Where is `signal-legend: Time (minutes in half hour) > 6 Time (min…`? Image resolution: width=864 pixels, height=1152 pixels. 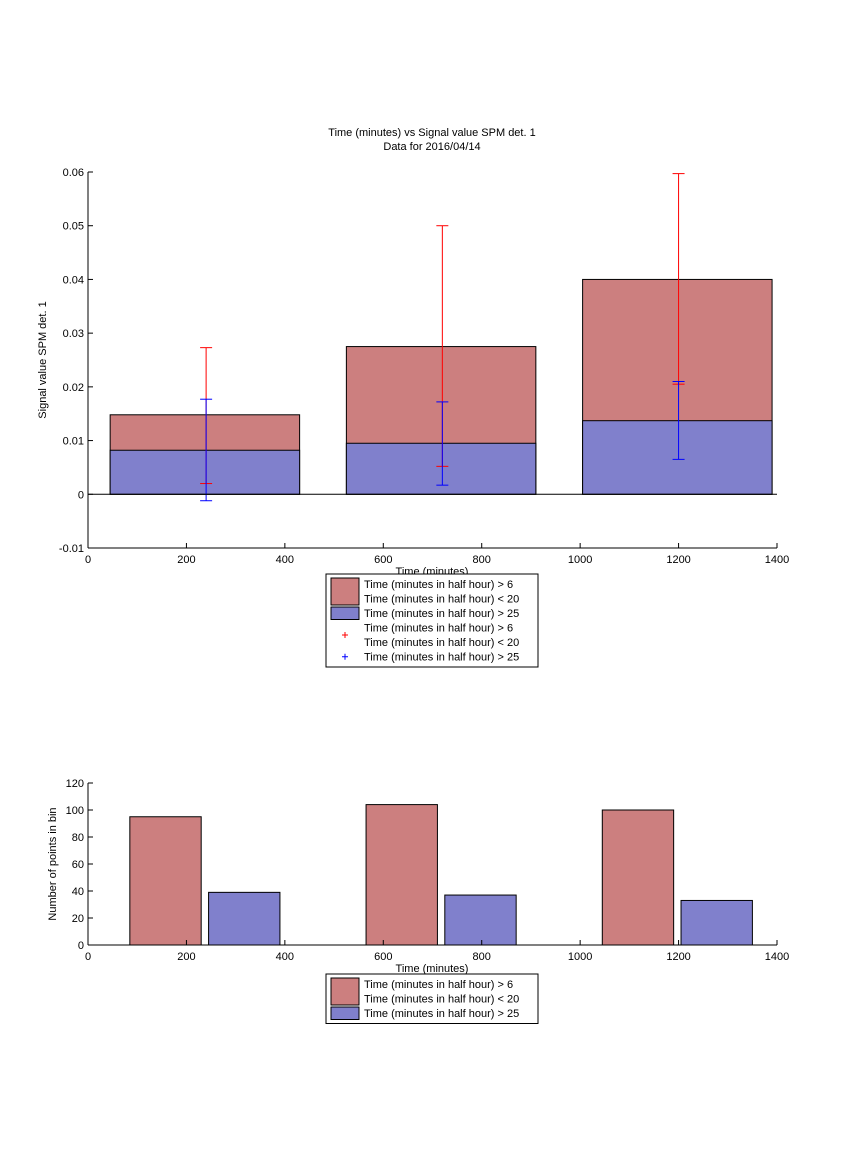 signal-legend: Time (minutes in half hour) > 6 Time (min… is located at coordinates (432, 620).